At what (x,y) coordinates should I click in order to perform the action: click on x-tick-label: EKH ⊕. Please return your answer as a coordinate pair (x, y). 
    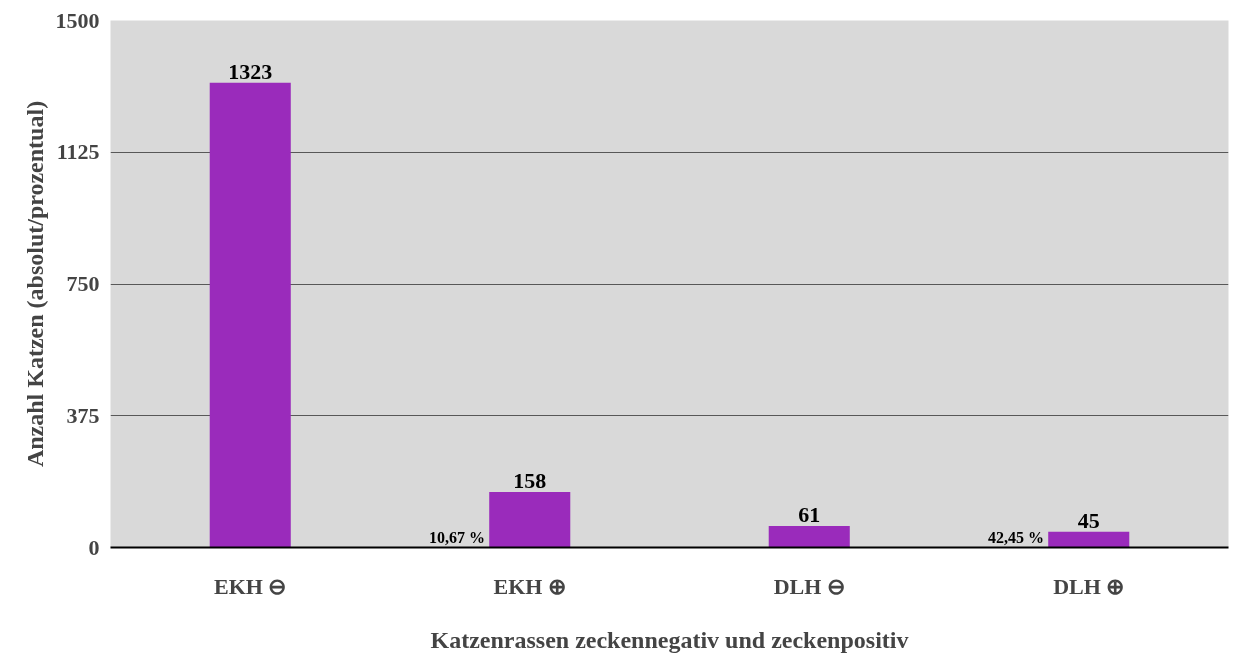
    Looking at the image, I should click on (529, 586).